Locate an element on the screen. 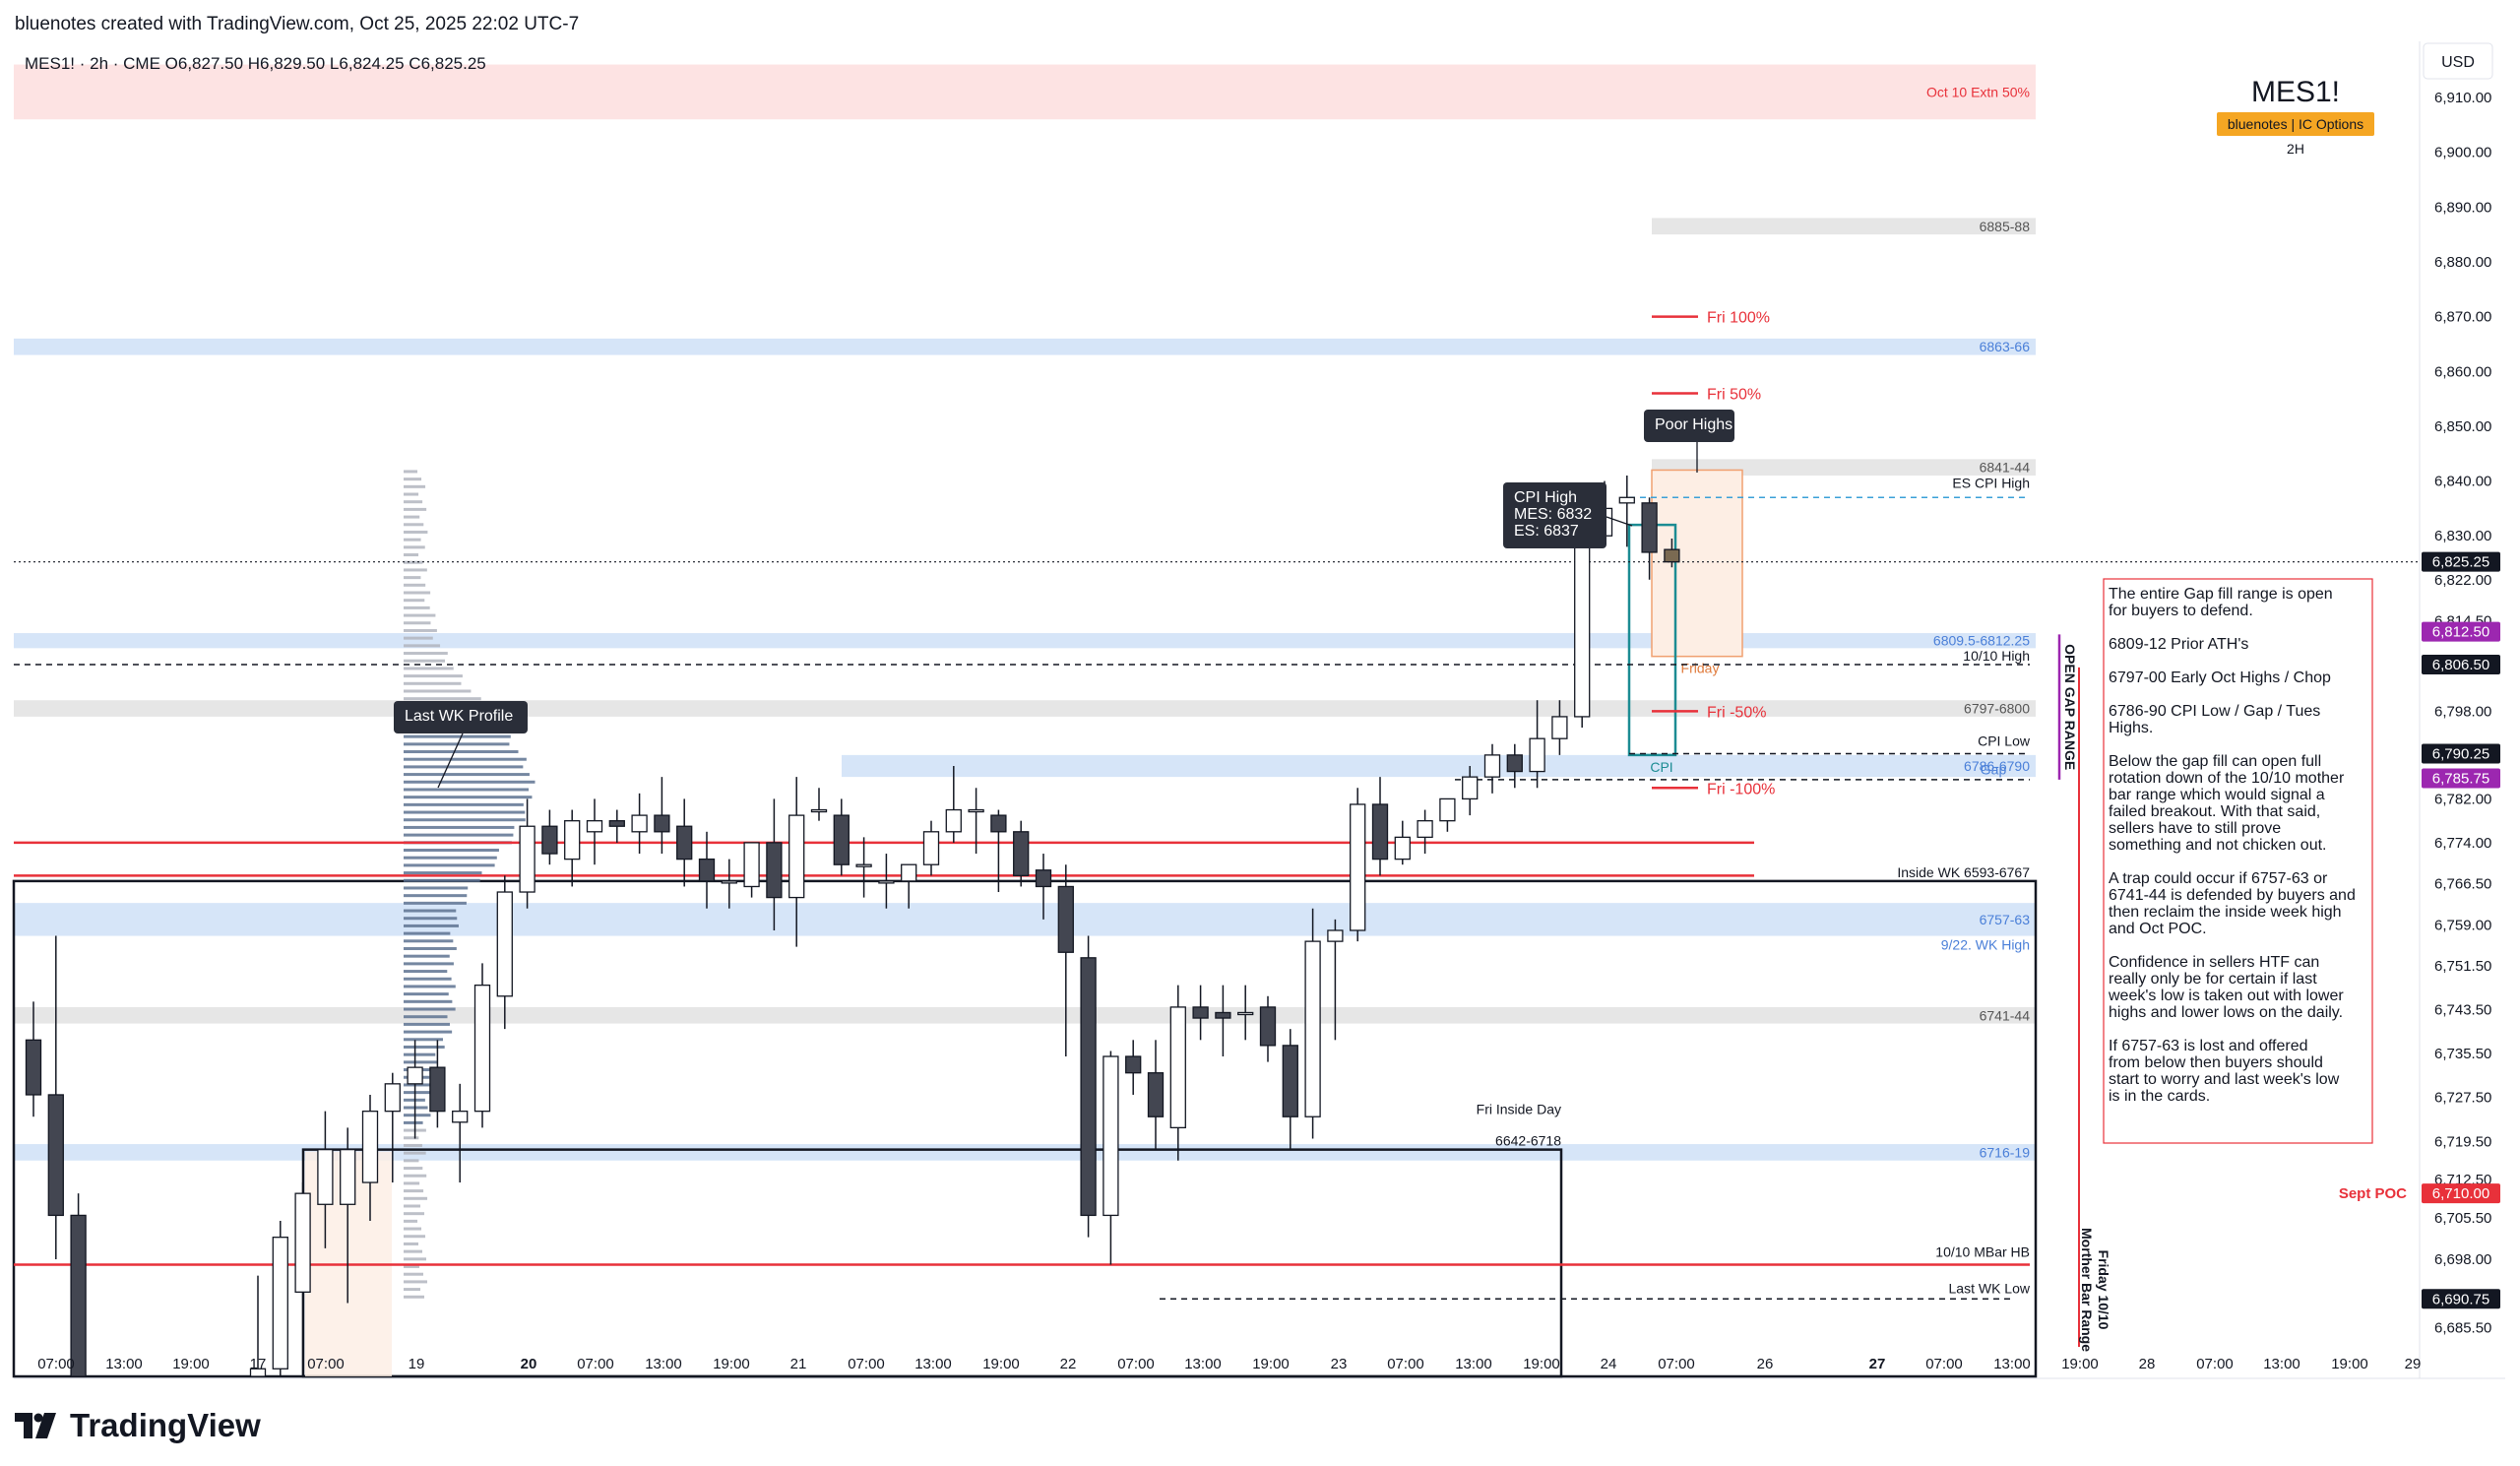 Image resolution: width=2520 pixels, height=1466 pixels. watermark-interval: 2H is located at coordinates (2295, 149).